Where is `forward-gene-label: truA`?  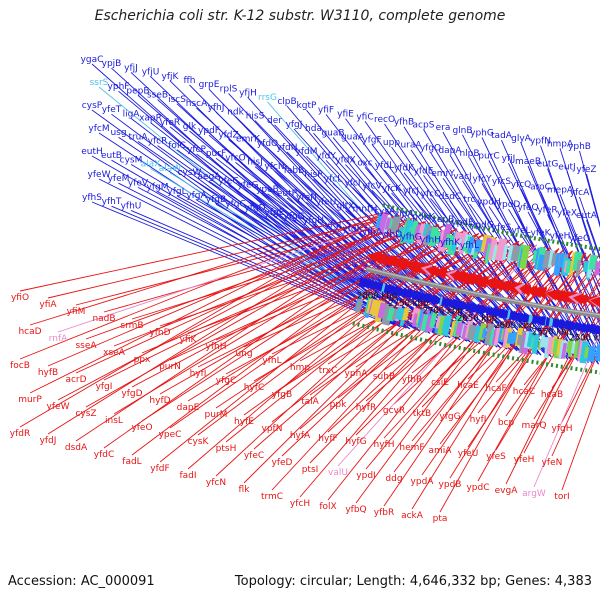 forward-gene-label: truA is located at coordinates (138, 137).